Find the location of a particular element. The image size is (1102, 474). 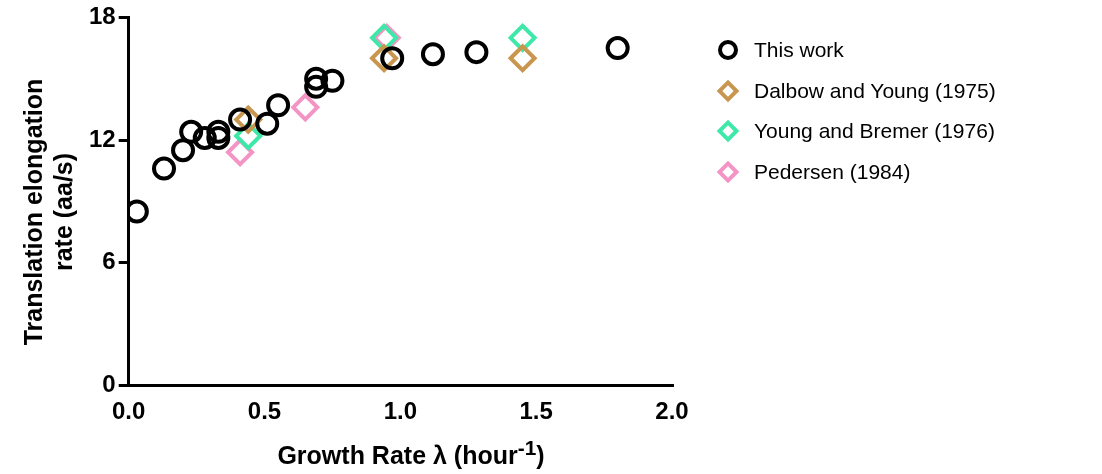

y-tick-label: 0 is located at coordinates (109, 383).